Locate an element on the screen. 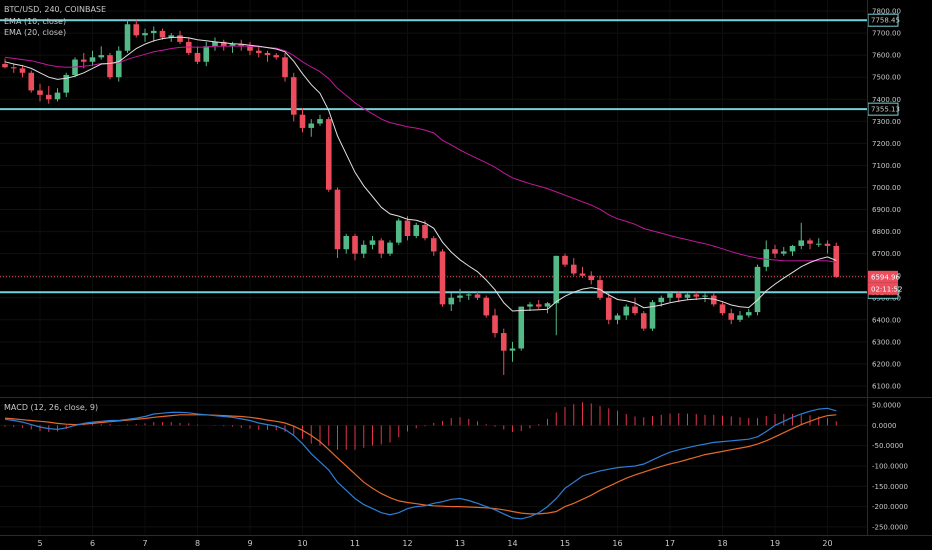 The width and height of the screenshot is (932, 550). price-tick-label: 7500.00 is located at coordinates (886, 78).